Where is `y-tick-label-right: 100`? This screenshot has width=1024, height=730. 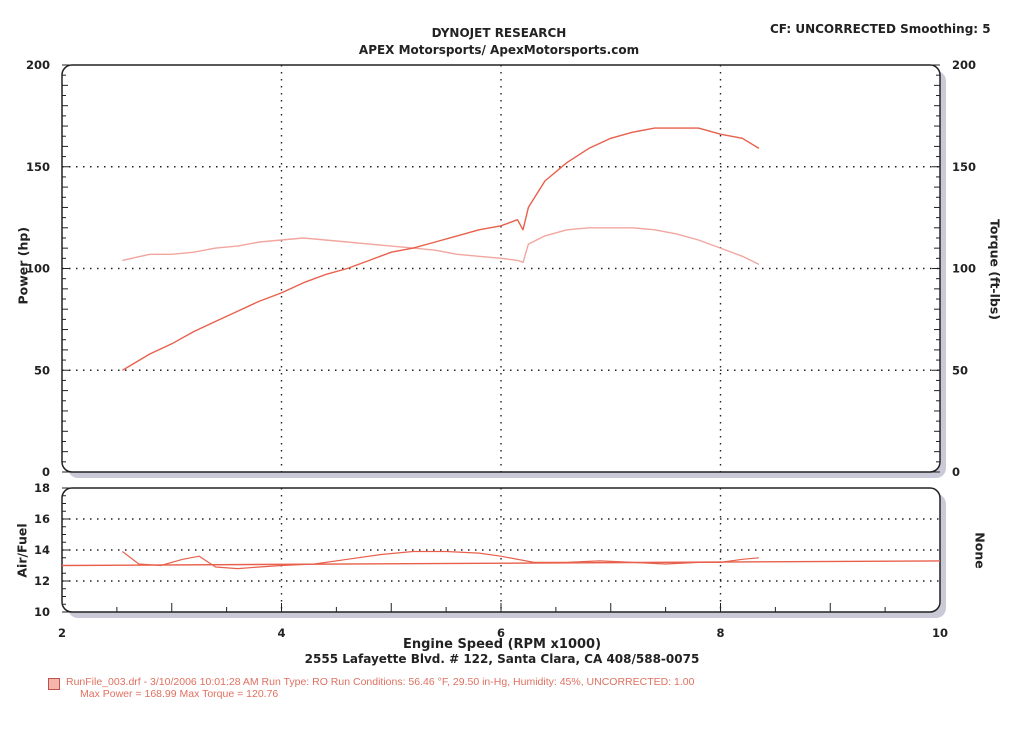
y-tick-label-right: 100 is located at coordinates (964, 269).